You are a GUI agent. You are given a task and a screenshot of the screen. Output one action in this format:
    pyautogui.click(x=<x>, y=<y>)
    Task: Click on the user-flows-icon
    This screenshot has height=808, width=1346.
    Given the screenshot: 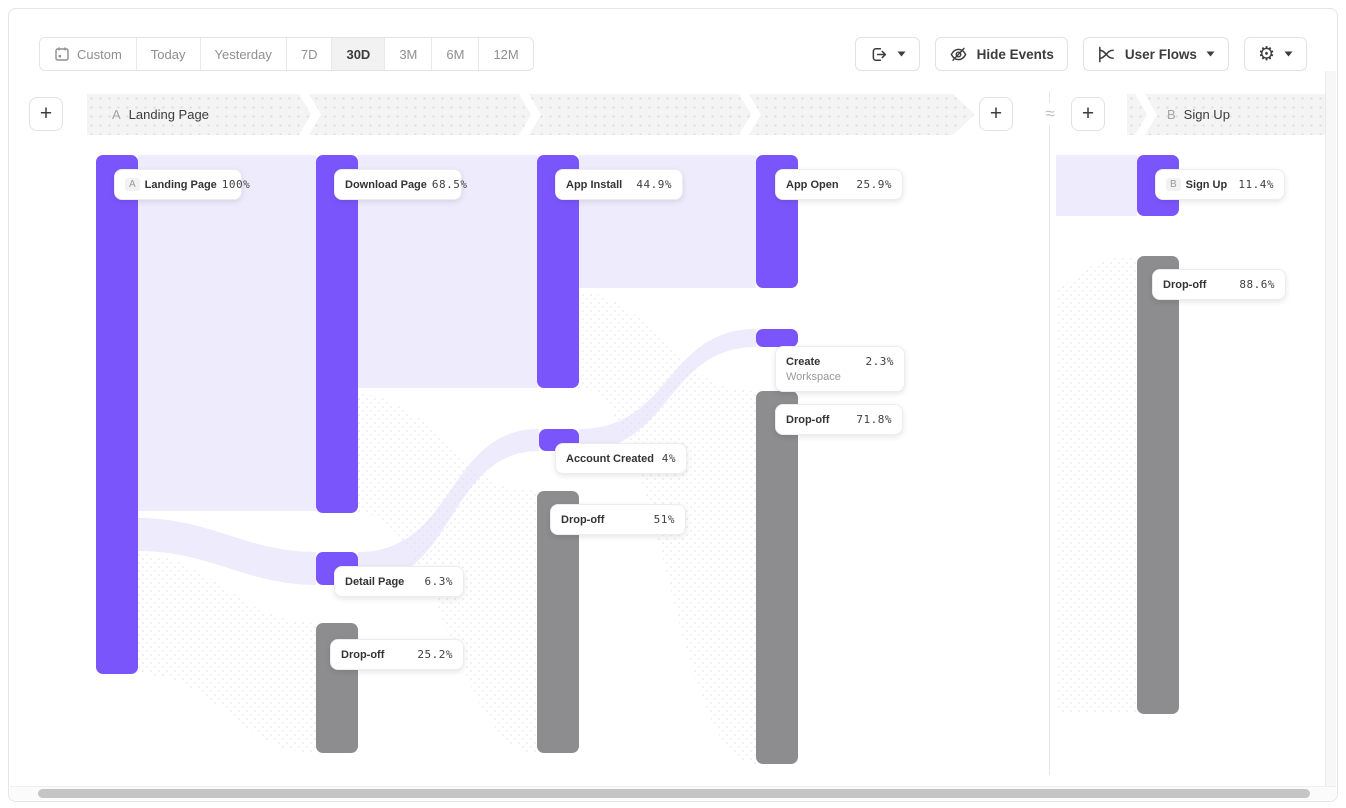 What is the action you would take?
    pyautogui.click(x=1106, y=54)
    